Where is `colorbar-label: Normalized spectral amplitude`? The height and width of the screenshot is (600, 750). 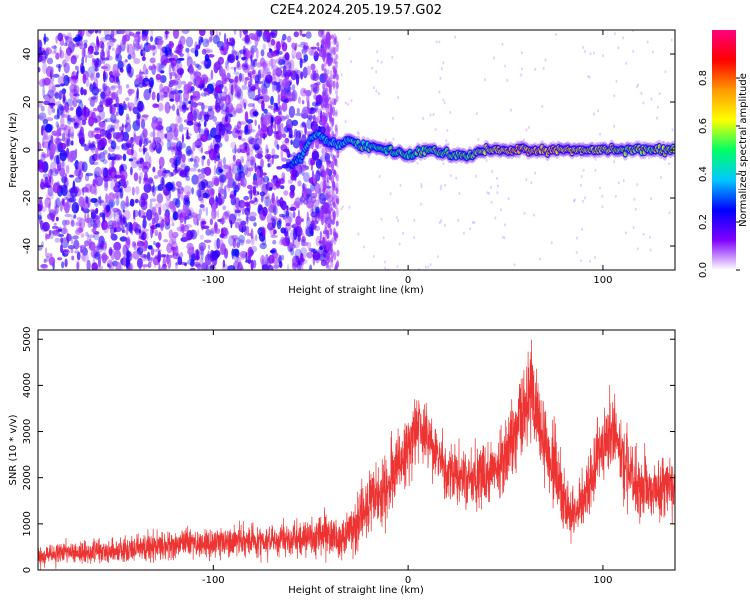 colorbar-label: Normalized spectral amplitude is located at coordinates (743, 150).